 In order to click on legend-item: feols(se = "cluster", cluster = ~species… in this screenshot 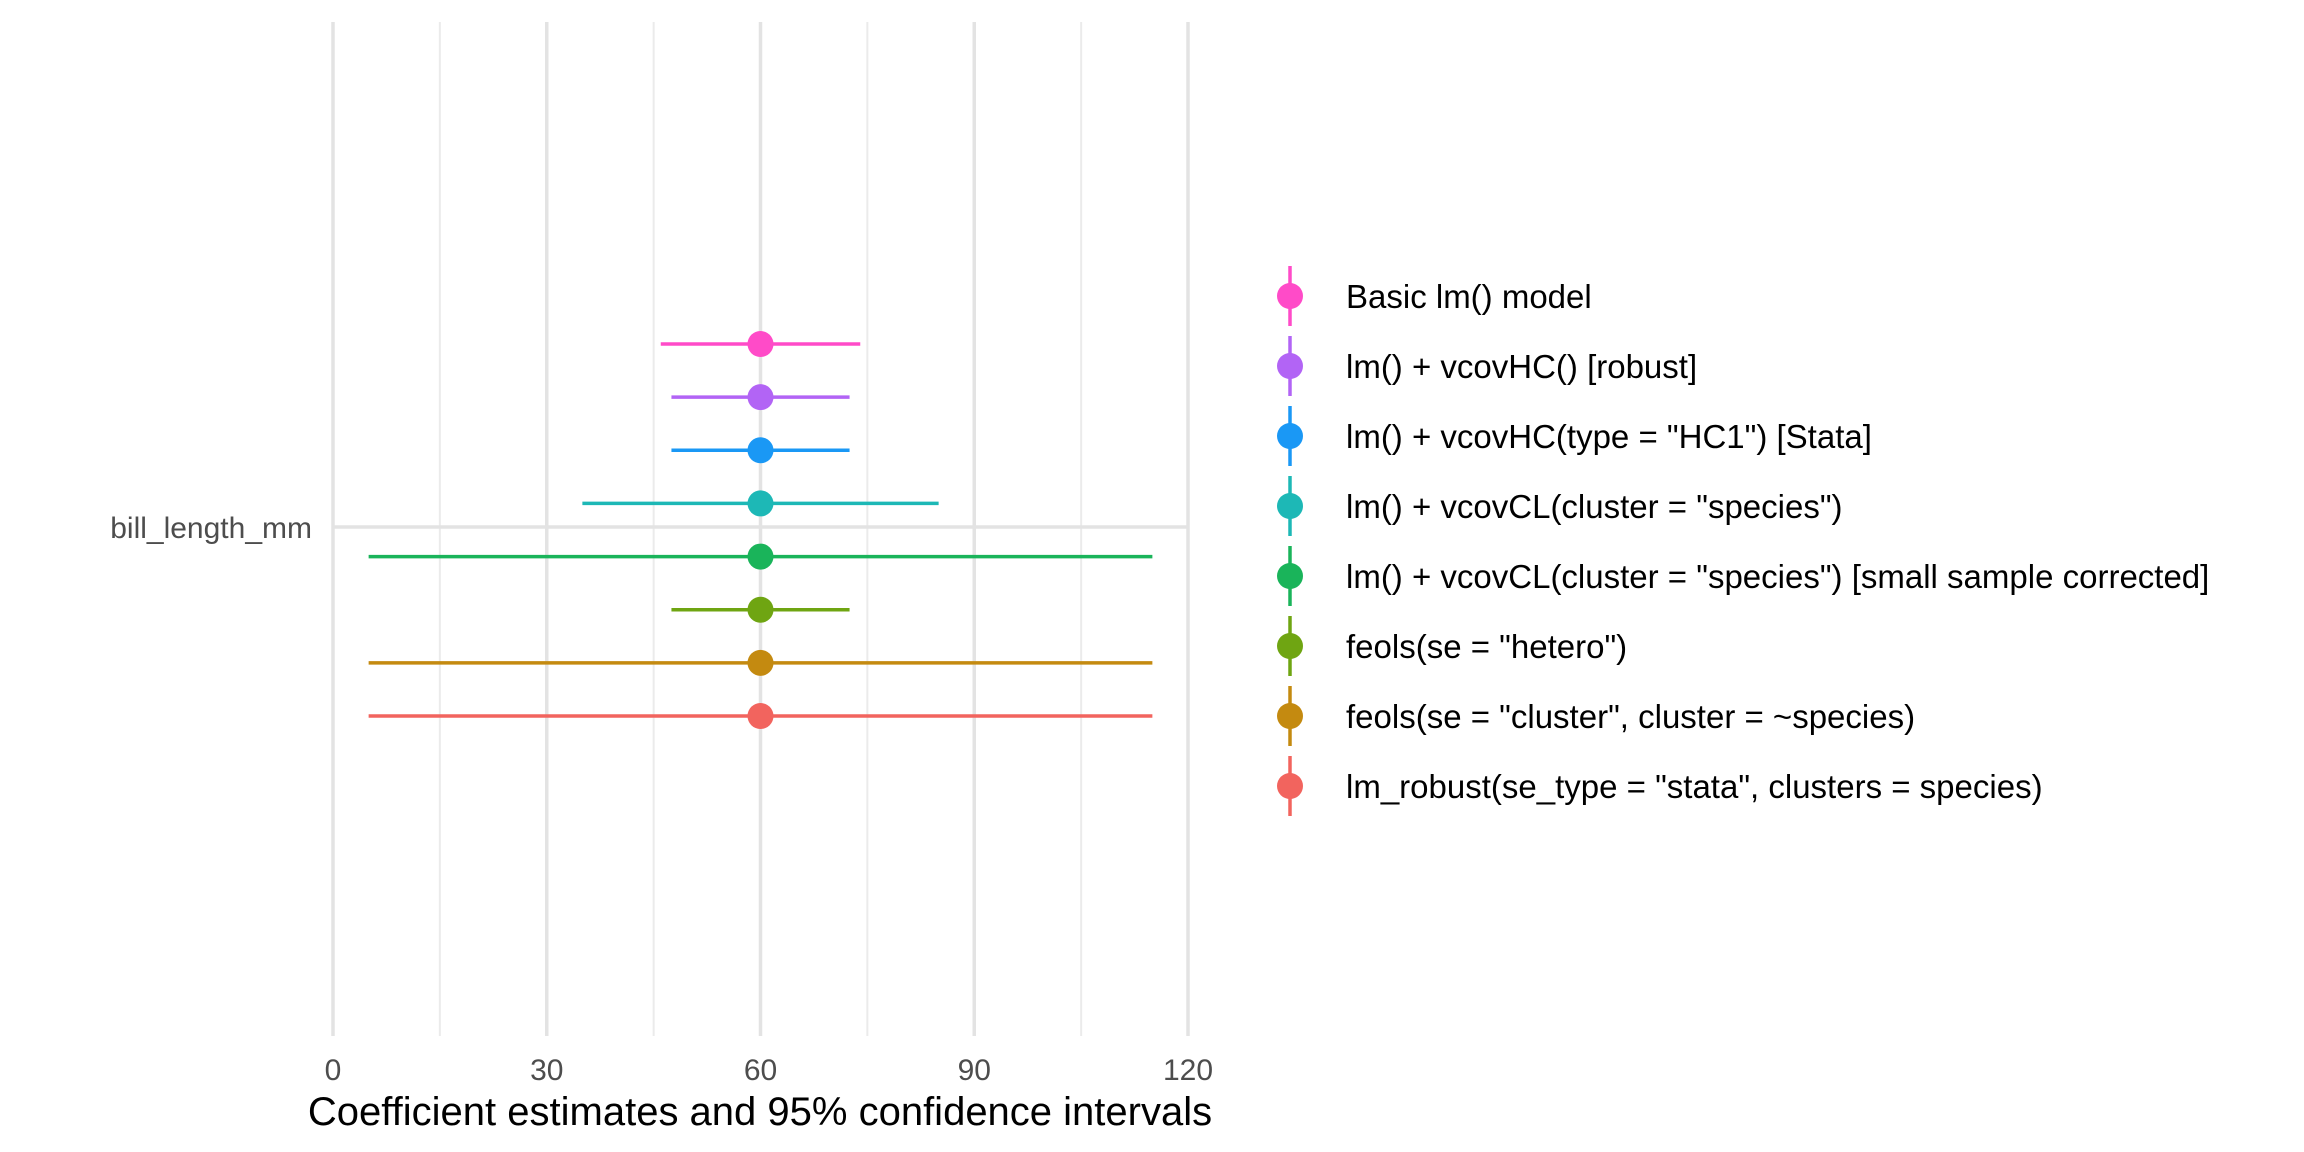, I will do `click(1596, 716)`.